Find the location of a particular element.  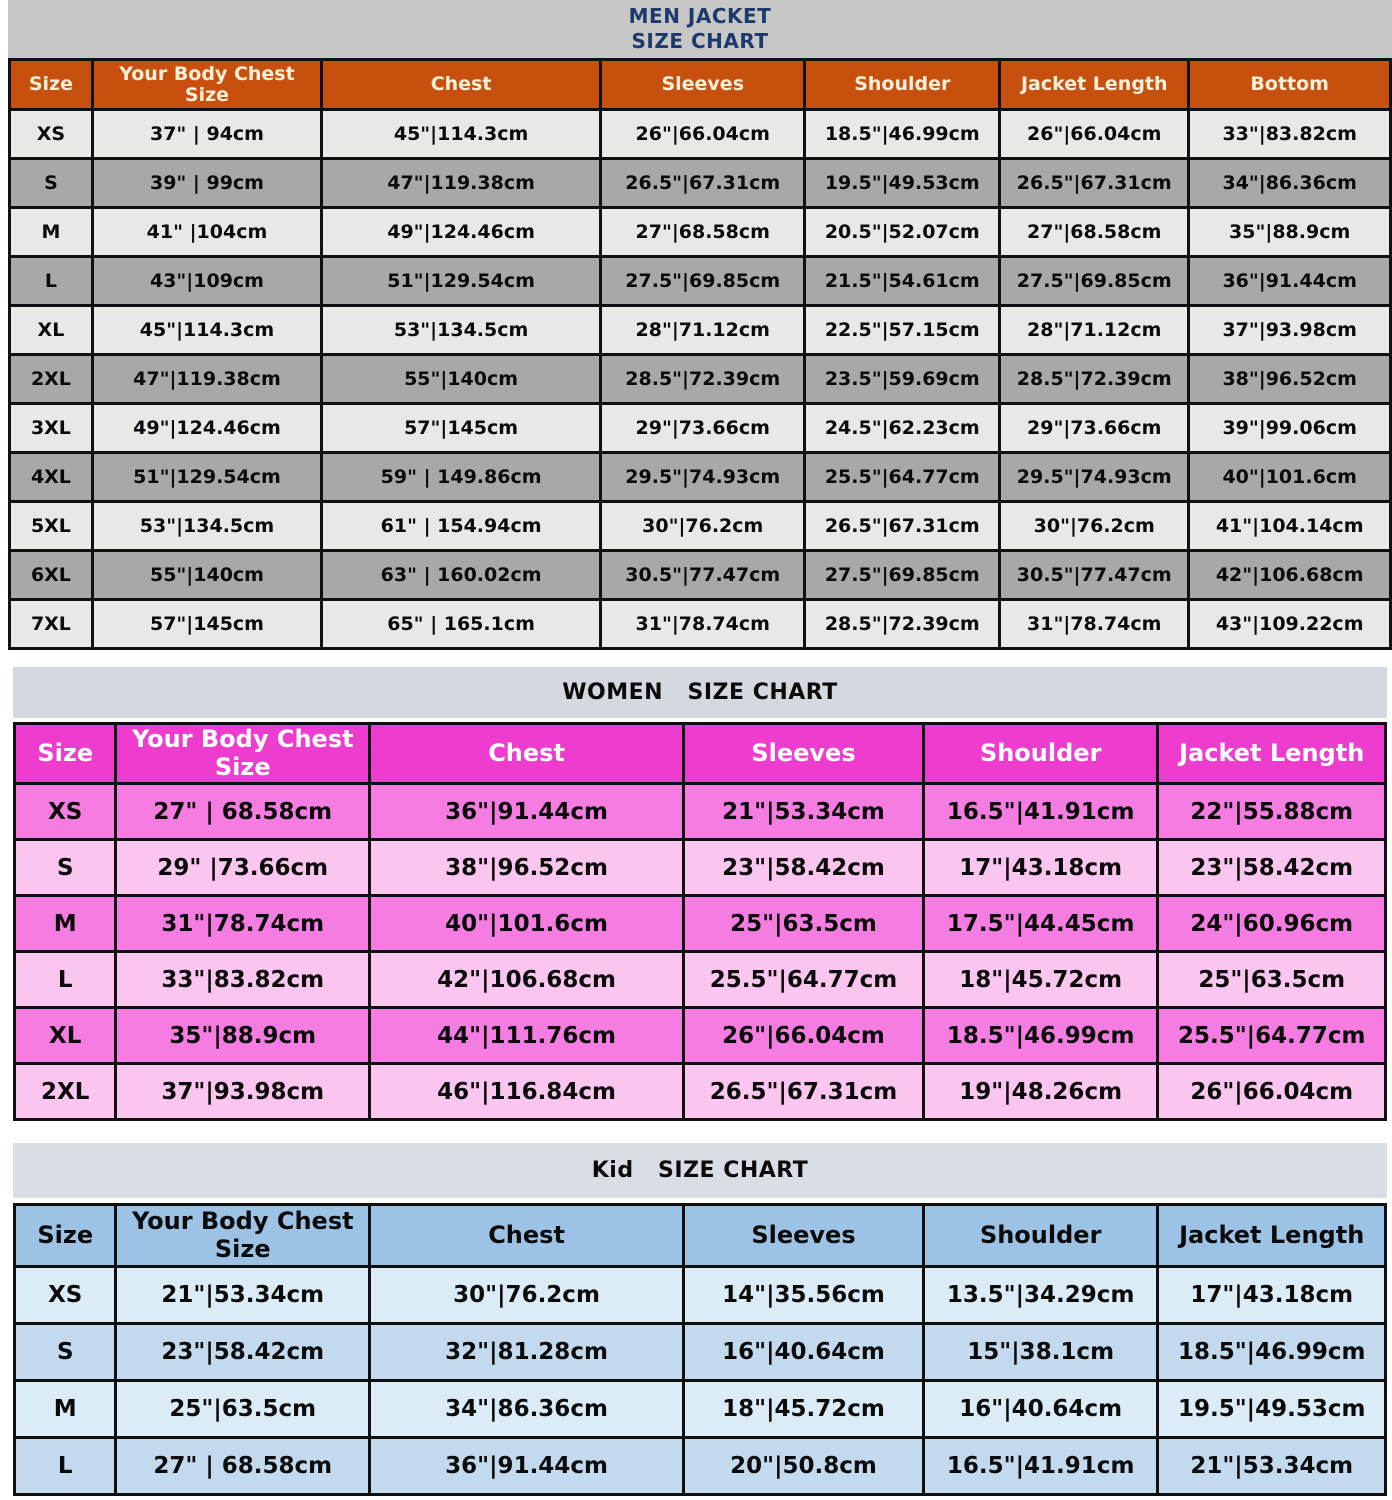

column-header: Shoulder is located at coordinates (1040, 753).